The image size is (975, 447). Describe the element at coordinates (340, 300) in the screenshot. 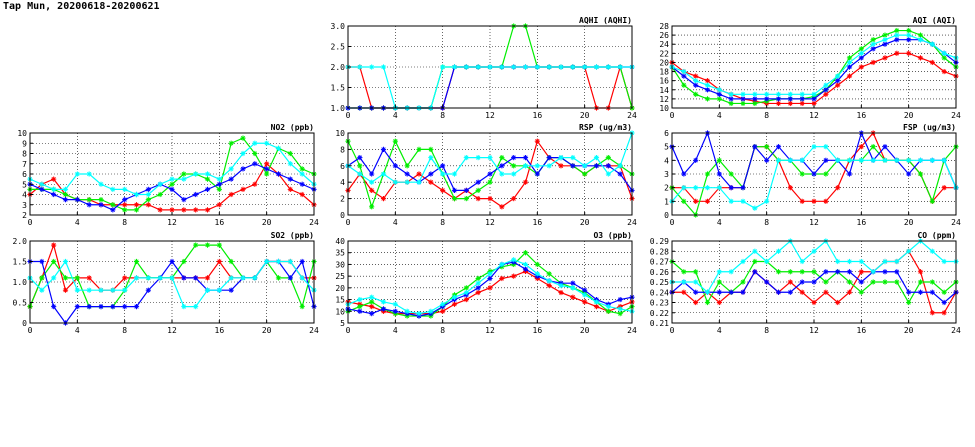

I see `y-tick-label: 15` at that location.